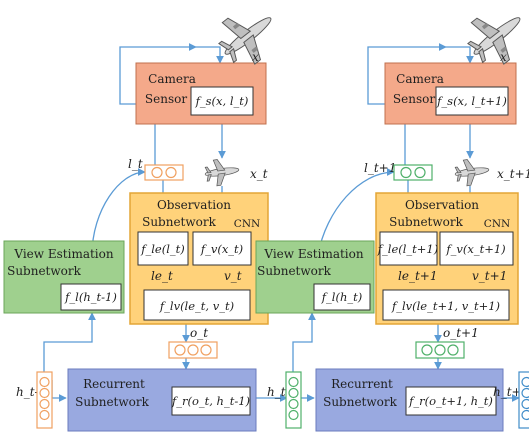 The height and width of the screenshot is (444, 529). I want to click on flv-formula: f_lv(le_t, v_t), so click(196, 306).